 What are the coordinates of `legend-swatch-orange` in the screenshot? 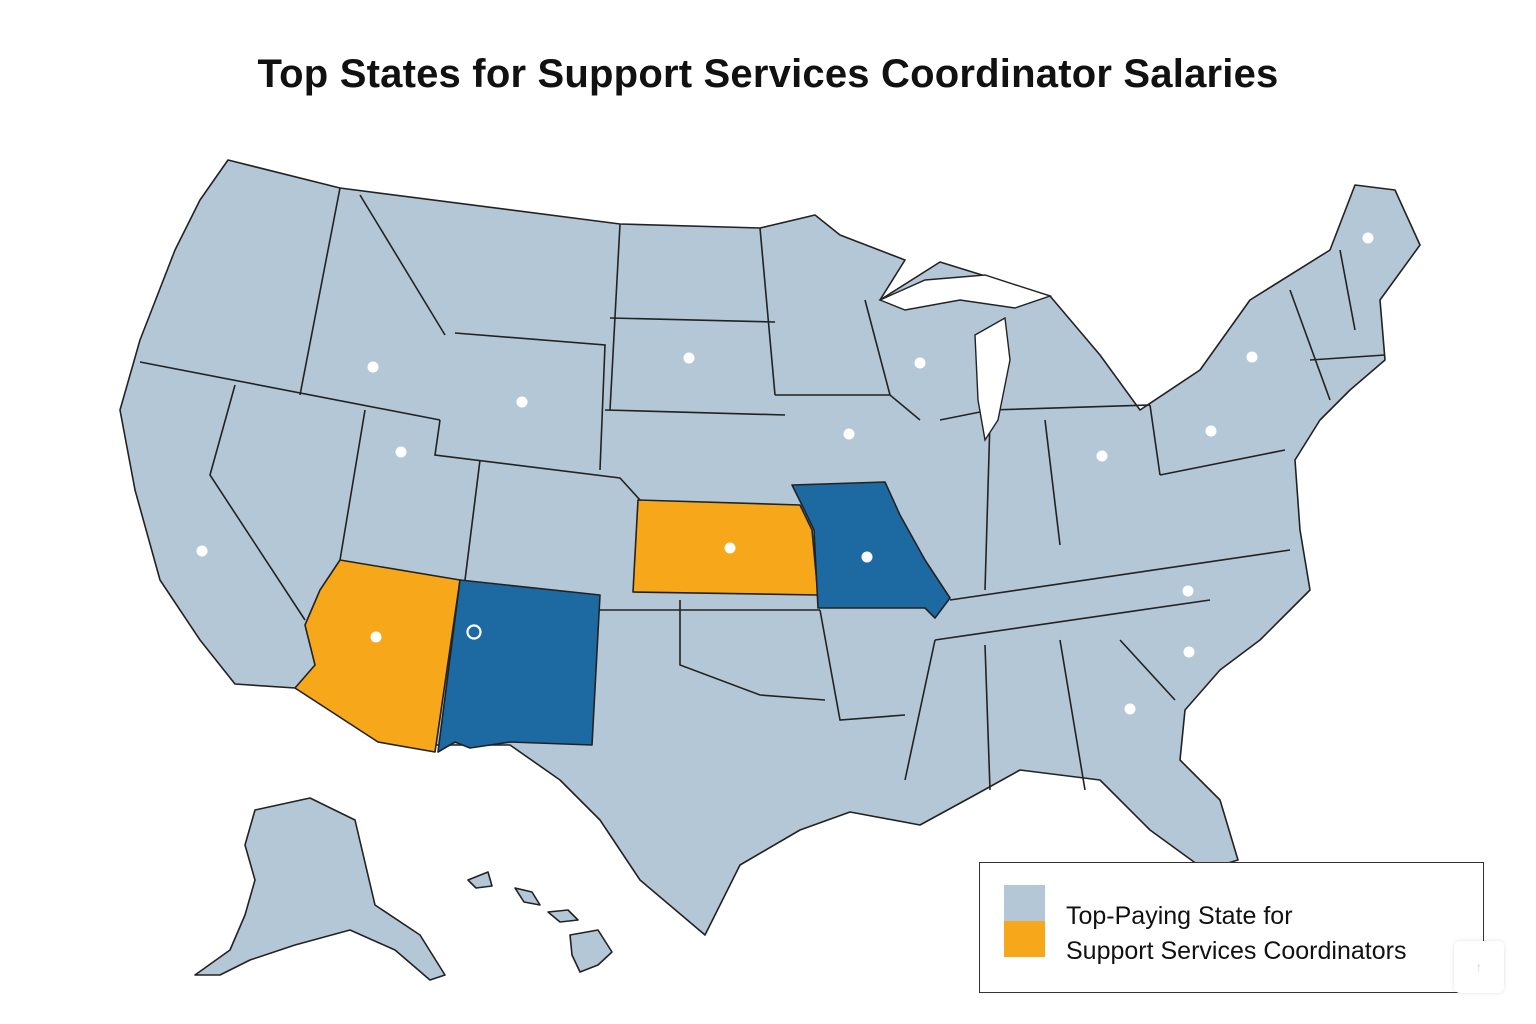 It's located at (1024, 939).